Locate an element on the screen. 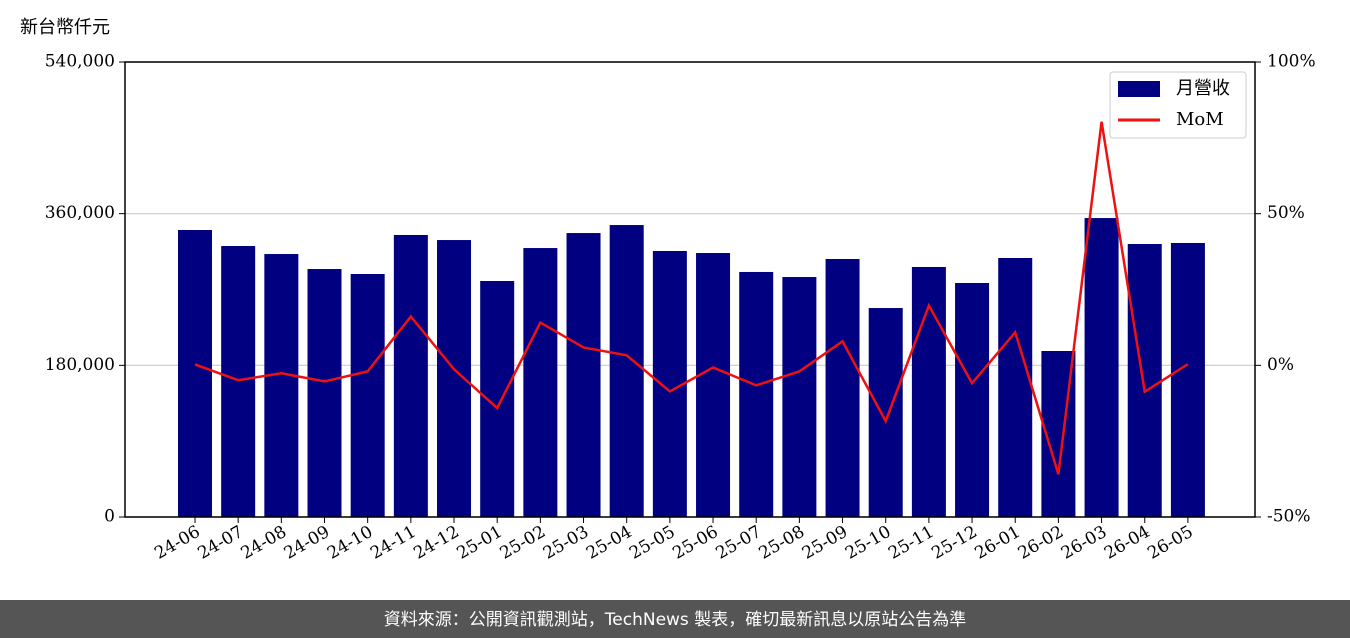  footer-band is located at coordinates (675, 619).